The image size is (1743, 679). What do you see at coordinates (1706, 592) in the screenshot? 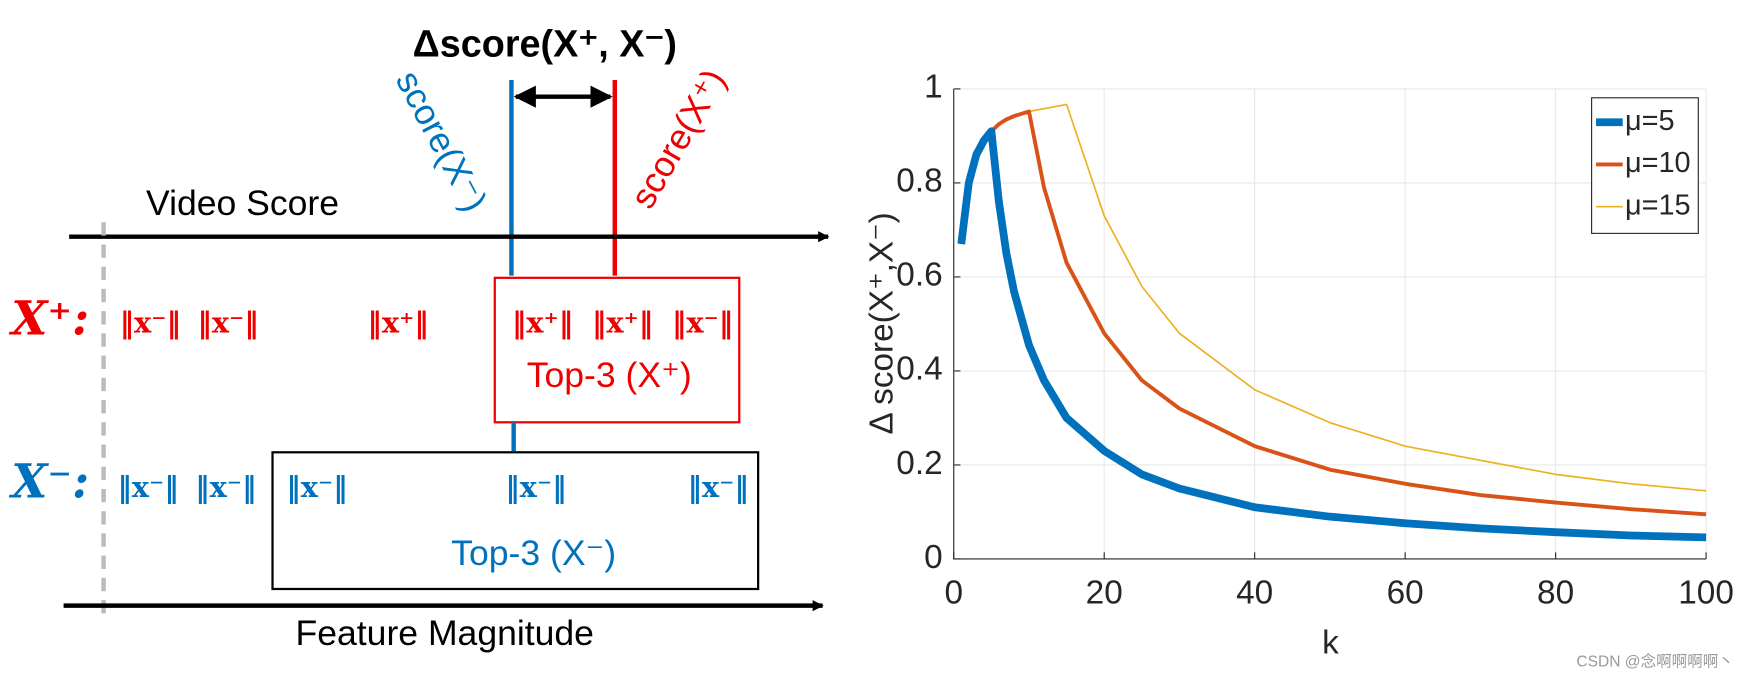
I see `x-tick-label: 100` at bounding box center [1706, 592].